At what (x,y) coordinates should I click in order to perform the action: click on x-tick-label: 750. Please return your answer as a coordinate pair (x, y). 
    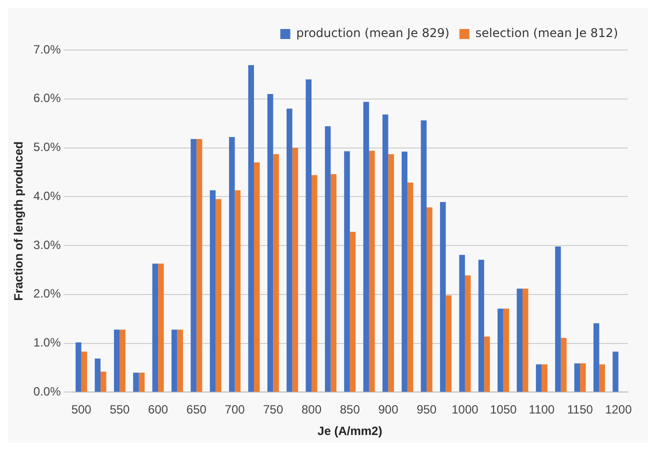
    Looking at the image, I should click on (273, 409).